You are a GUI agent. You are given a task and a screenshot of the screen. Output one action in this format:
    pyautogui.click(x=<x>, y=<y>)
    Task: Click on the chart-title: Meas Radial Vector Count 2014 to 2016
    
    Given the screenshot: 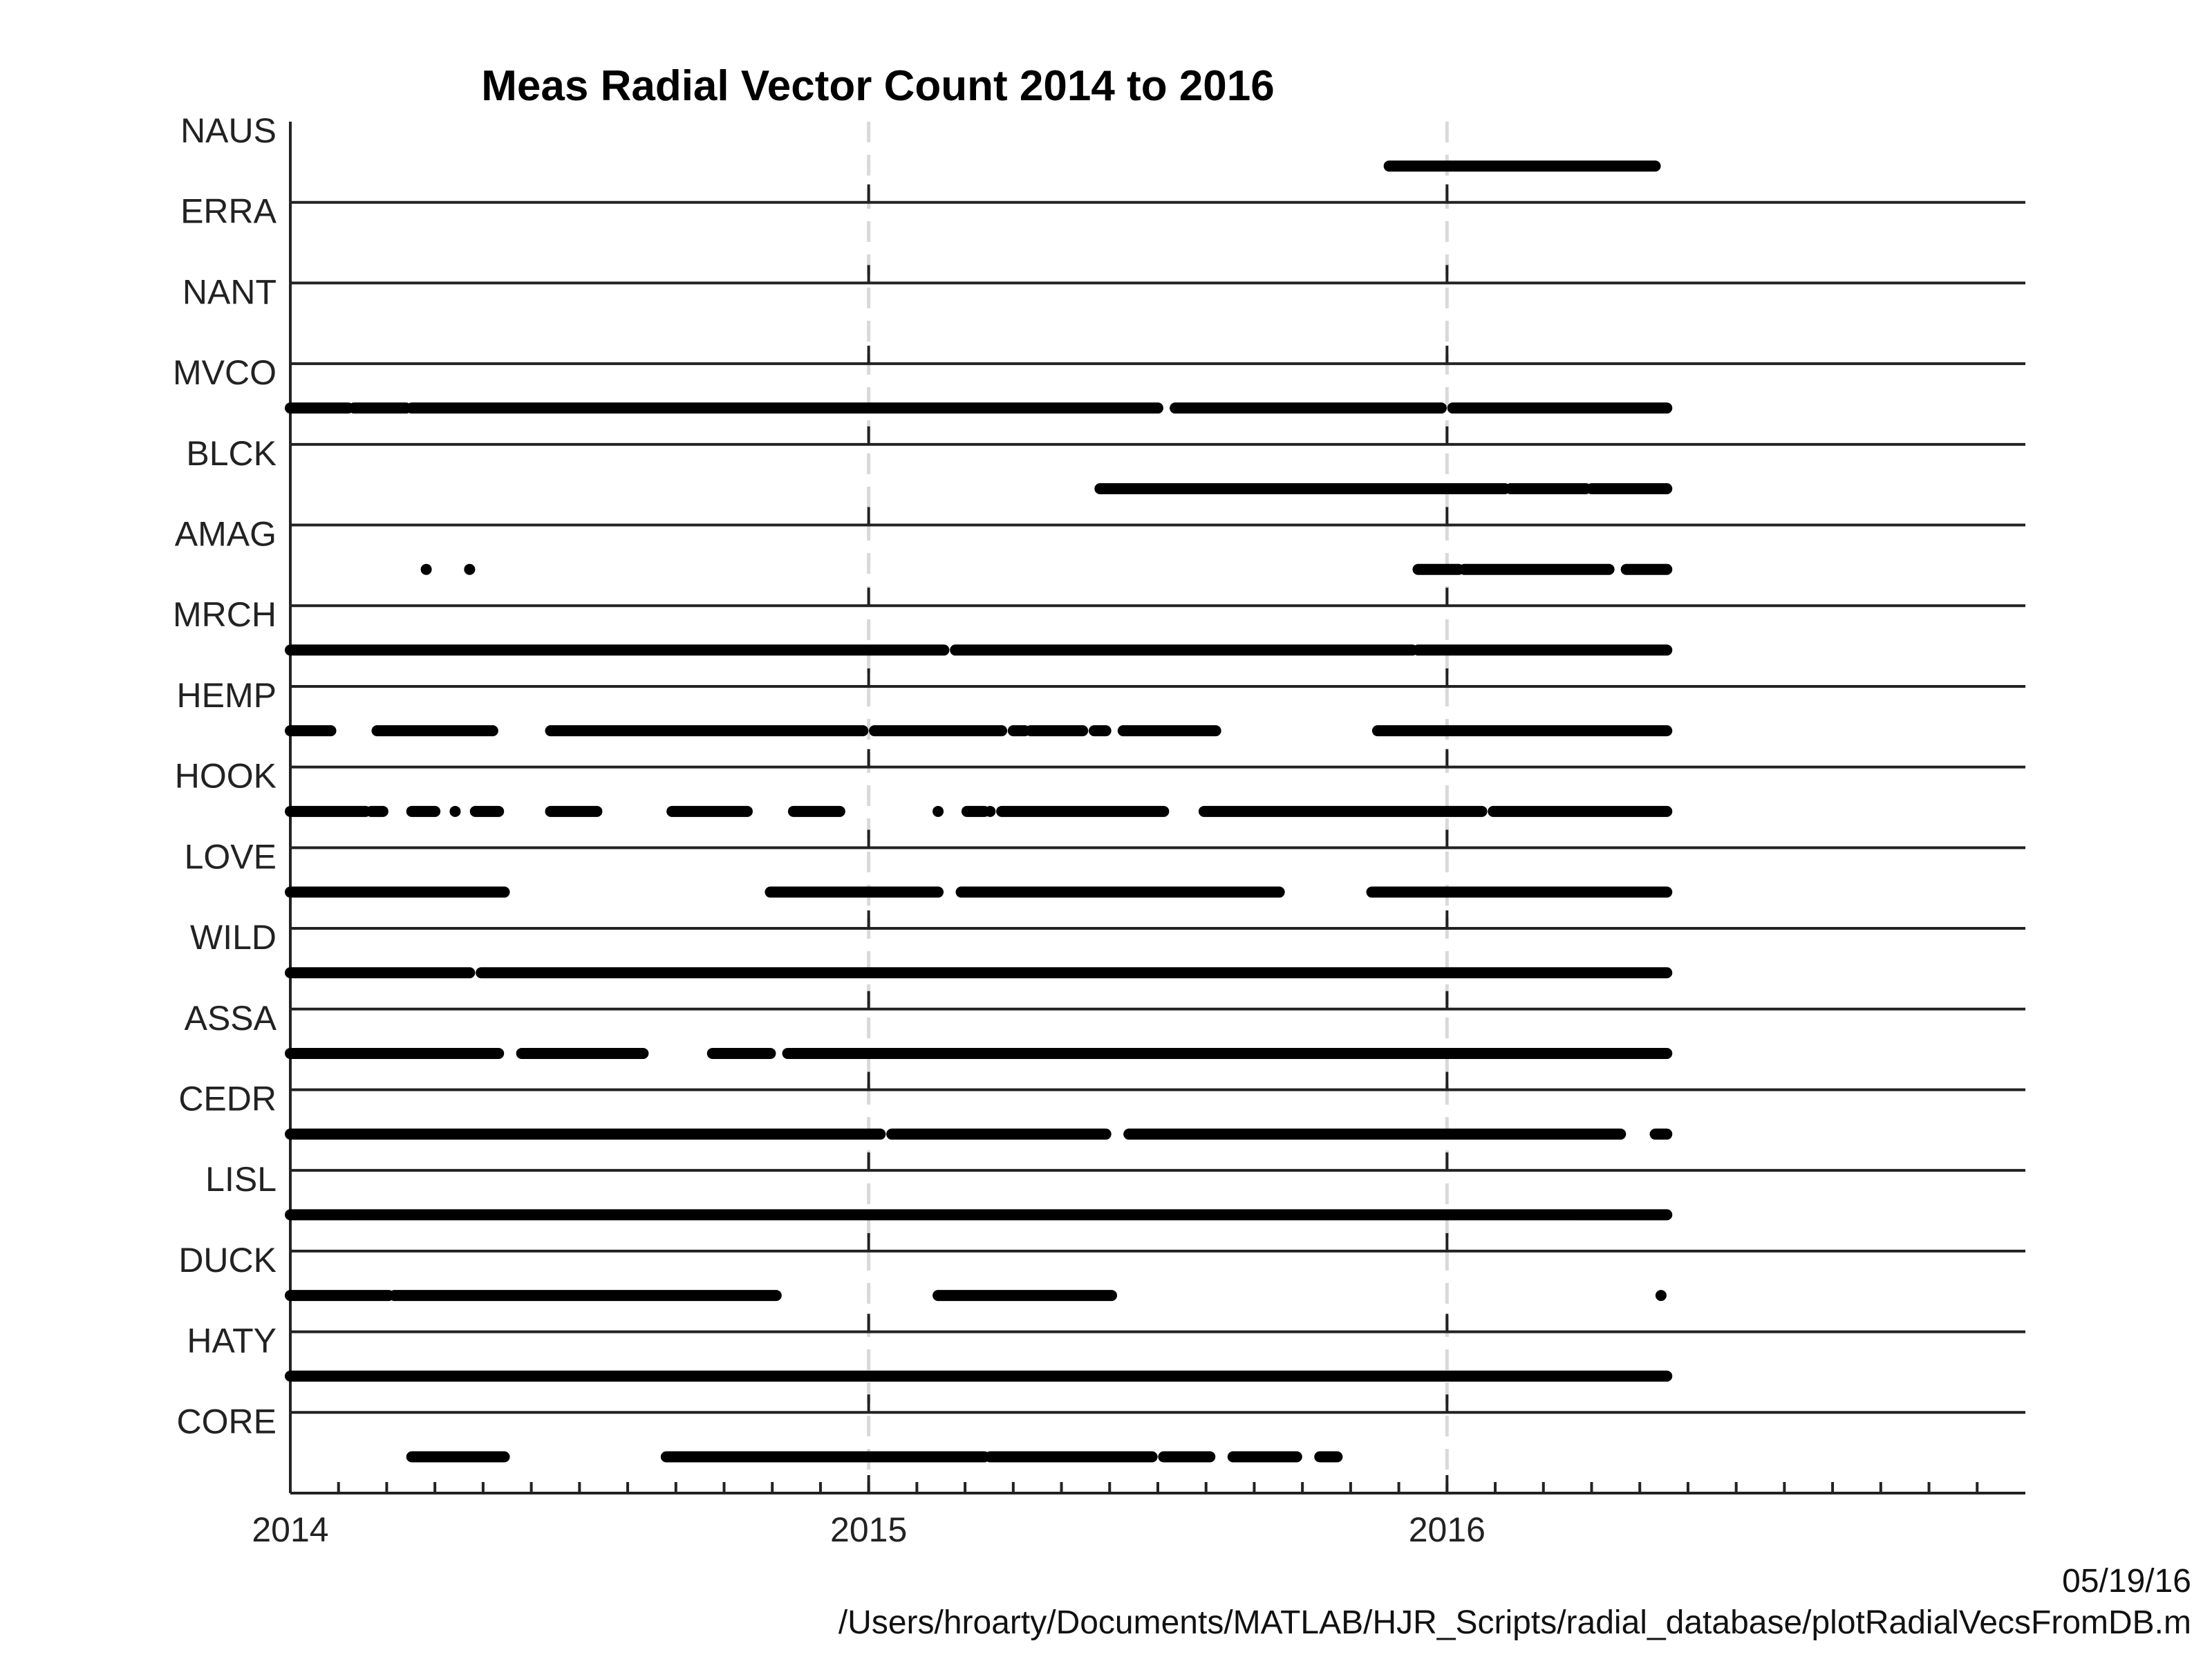 What is the action you would take?
    pyautogui.click(x=878, y=86)
    